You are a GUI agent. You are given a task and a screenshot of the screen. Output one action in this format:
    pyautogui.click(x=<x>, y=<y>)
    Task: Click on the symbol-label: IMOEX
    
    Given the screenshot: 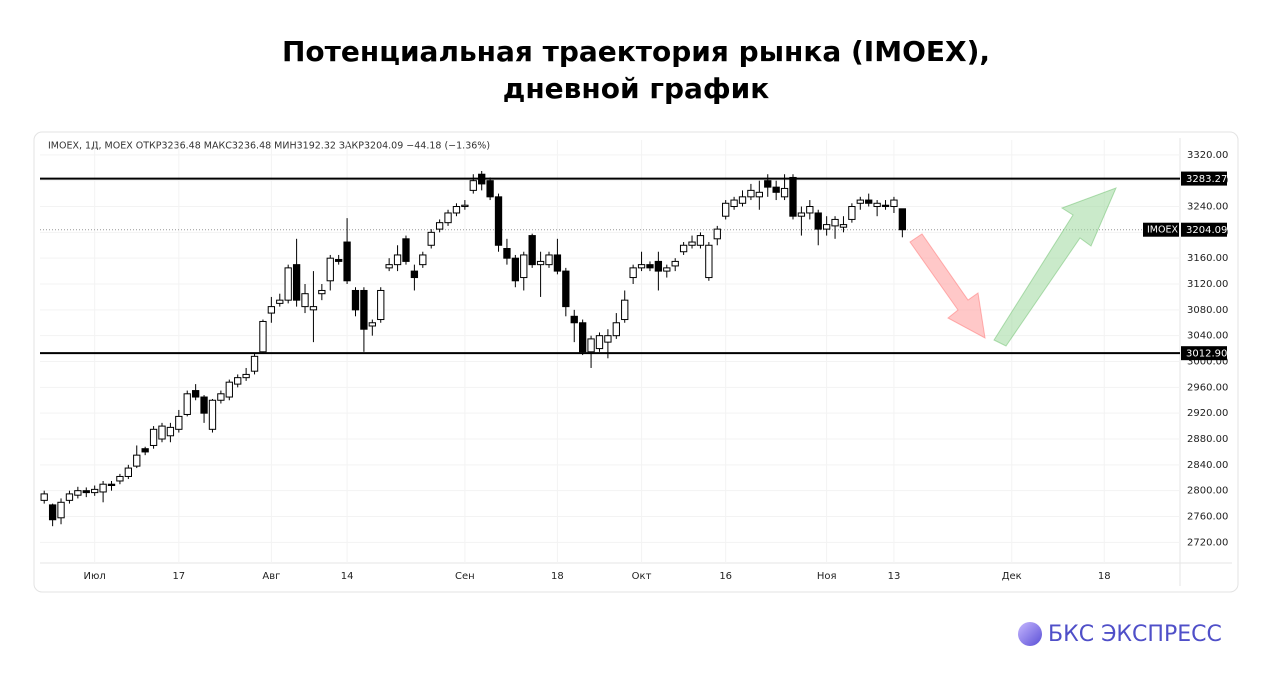 What is the action you would take?
    pyautogui.click(x=1162, y=230)
    